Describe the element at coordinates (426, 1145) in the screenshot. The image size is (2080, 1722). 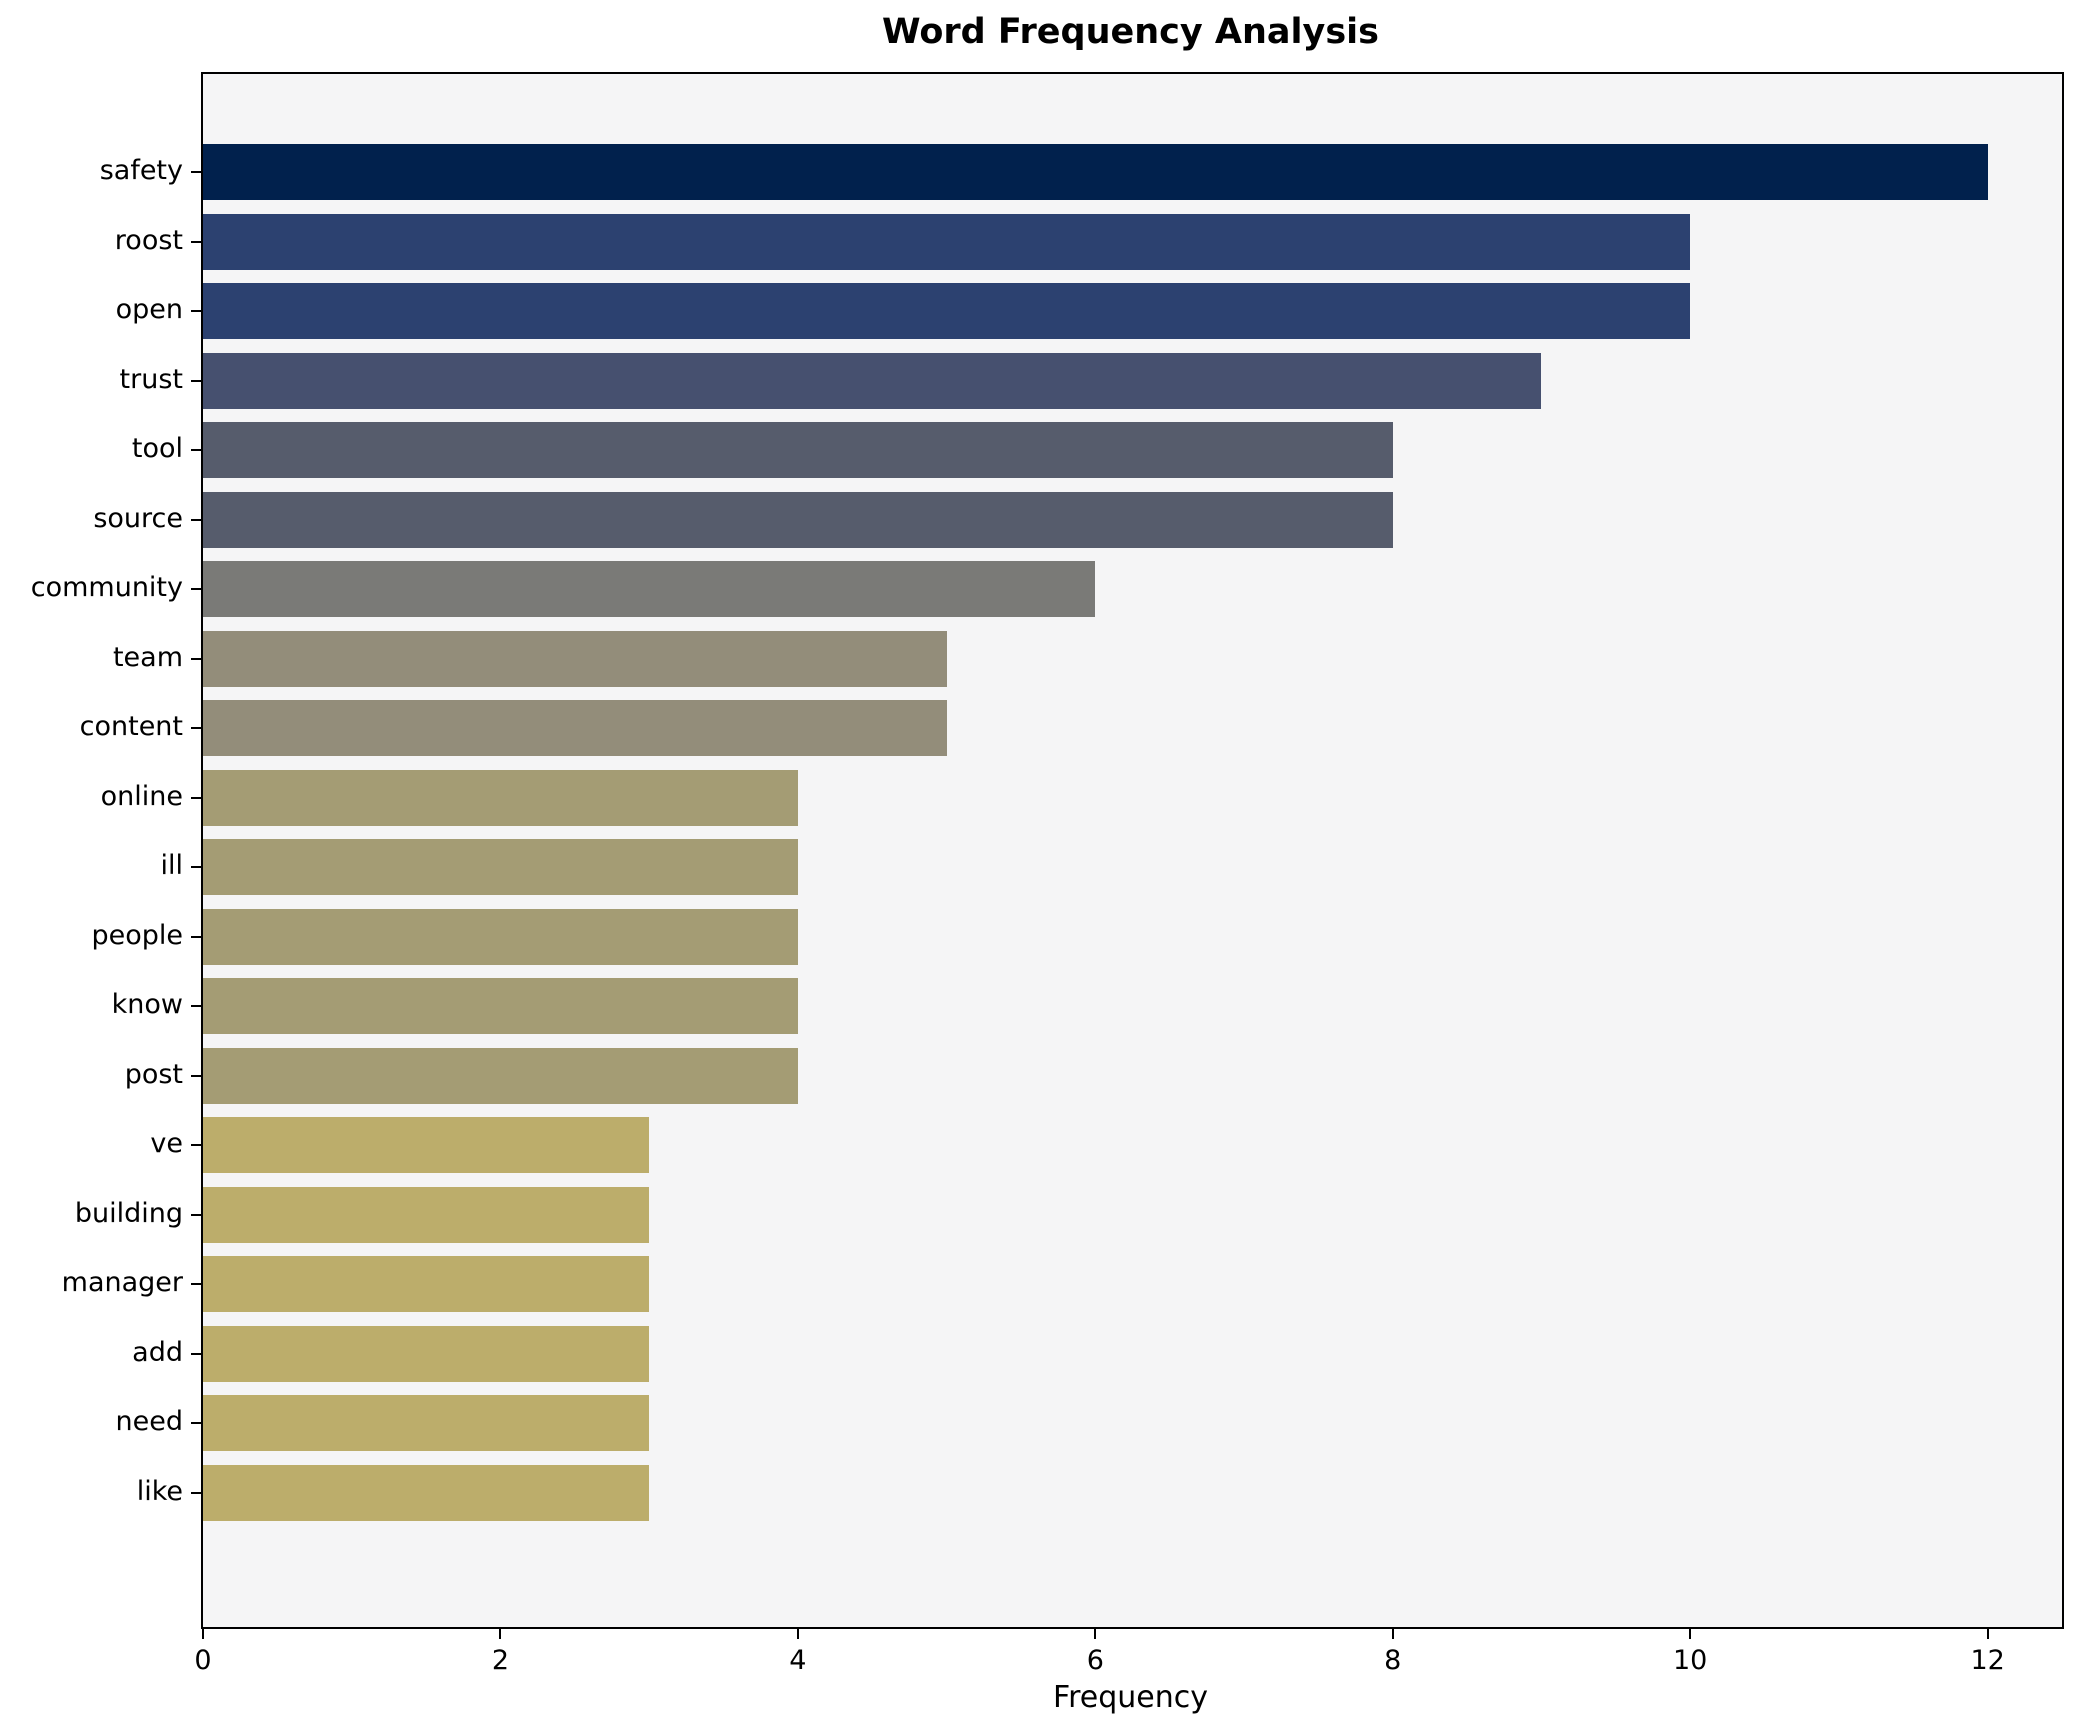
I see `bar-ve` at that location.